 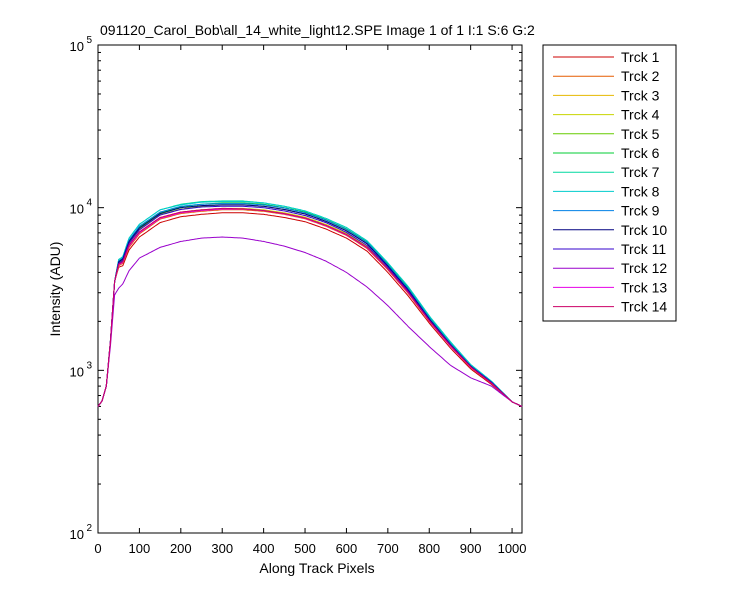 What do you see at coordinates (55, 289) in the screenshot?
I see `y-axis-label: Intensity (ADU)` at bounding box center [55, 289].